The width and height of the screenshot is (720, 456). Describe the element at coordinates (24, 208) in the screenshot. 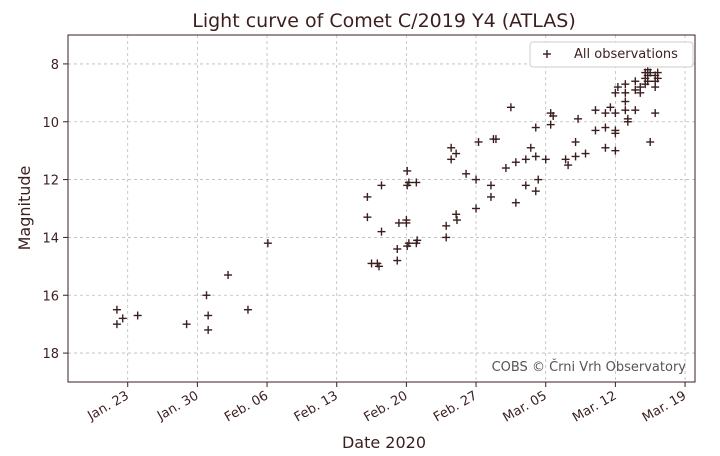

I see `y-axis-label: Magnitude` at that location.